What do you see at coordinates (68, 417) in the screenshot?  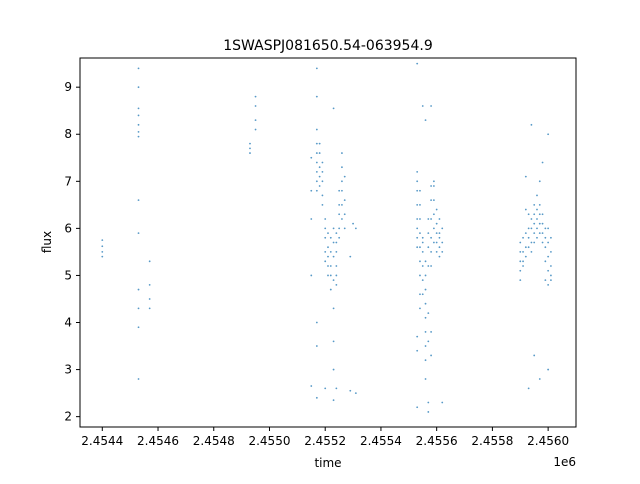 I see `y-tick-label: 2` at bounding box center [68, 417].